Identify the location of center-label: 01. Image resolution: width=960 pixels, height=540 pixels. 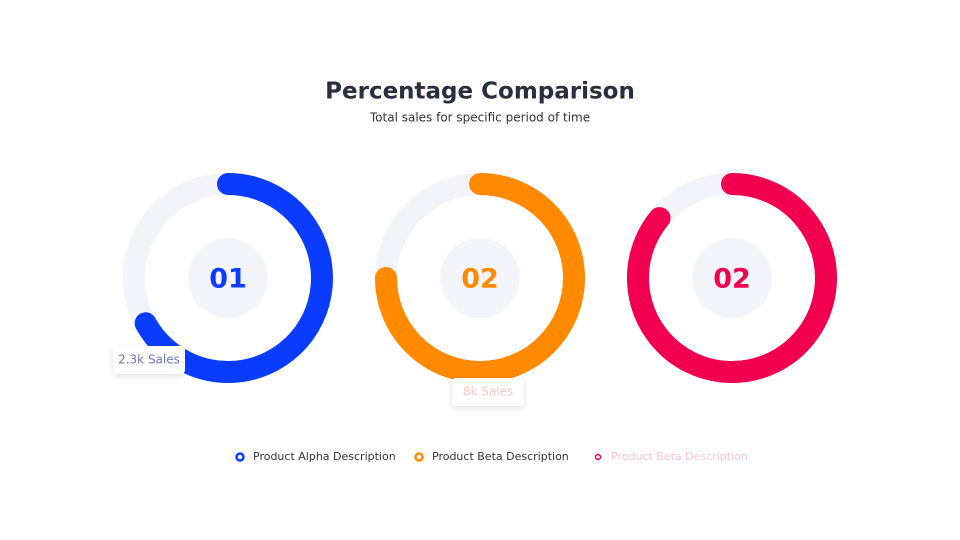
(228, 279).